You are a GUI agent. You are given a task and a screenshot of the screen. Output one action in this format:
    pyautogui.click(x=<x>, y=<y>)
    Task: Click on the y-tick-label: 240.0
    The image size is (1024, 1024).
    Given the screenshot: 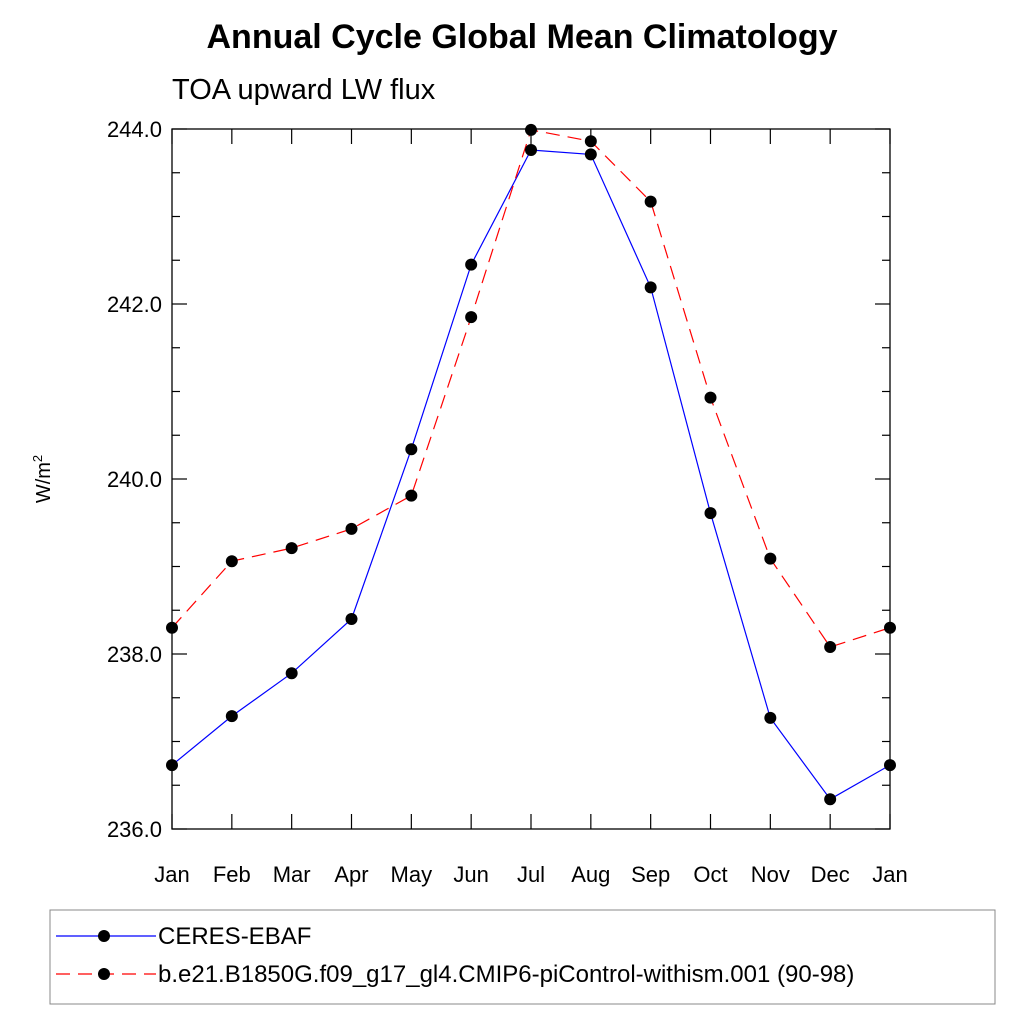 What is the action you would take?
    pyautogui.click(x=134, y=479)
    